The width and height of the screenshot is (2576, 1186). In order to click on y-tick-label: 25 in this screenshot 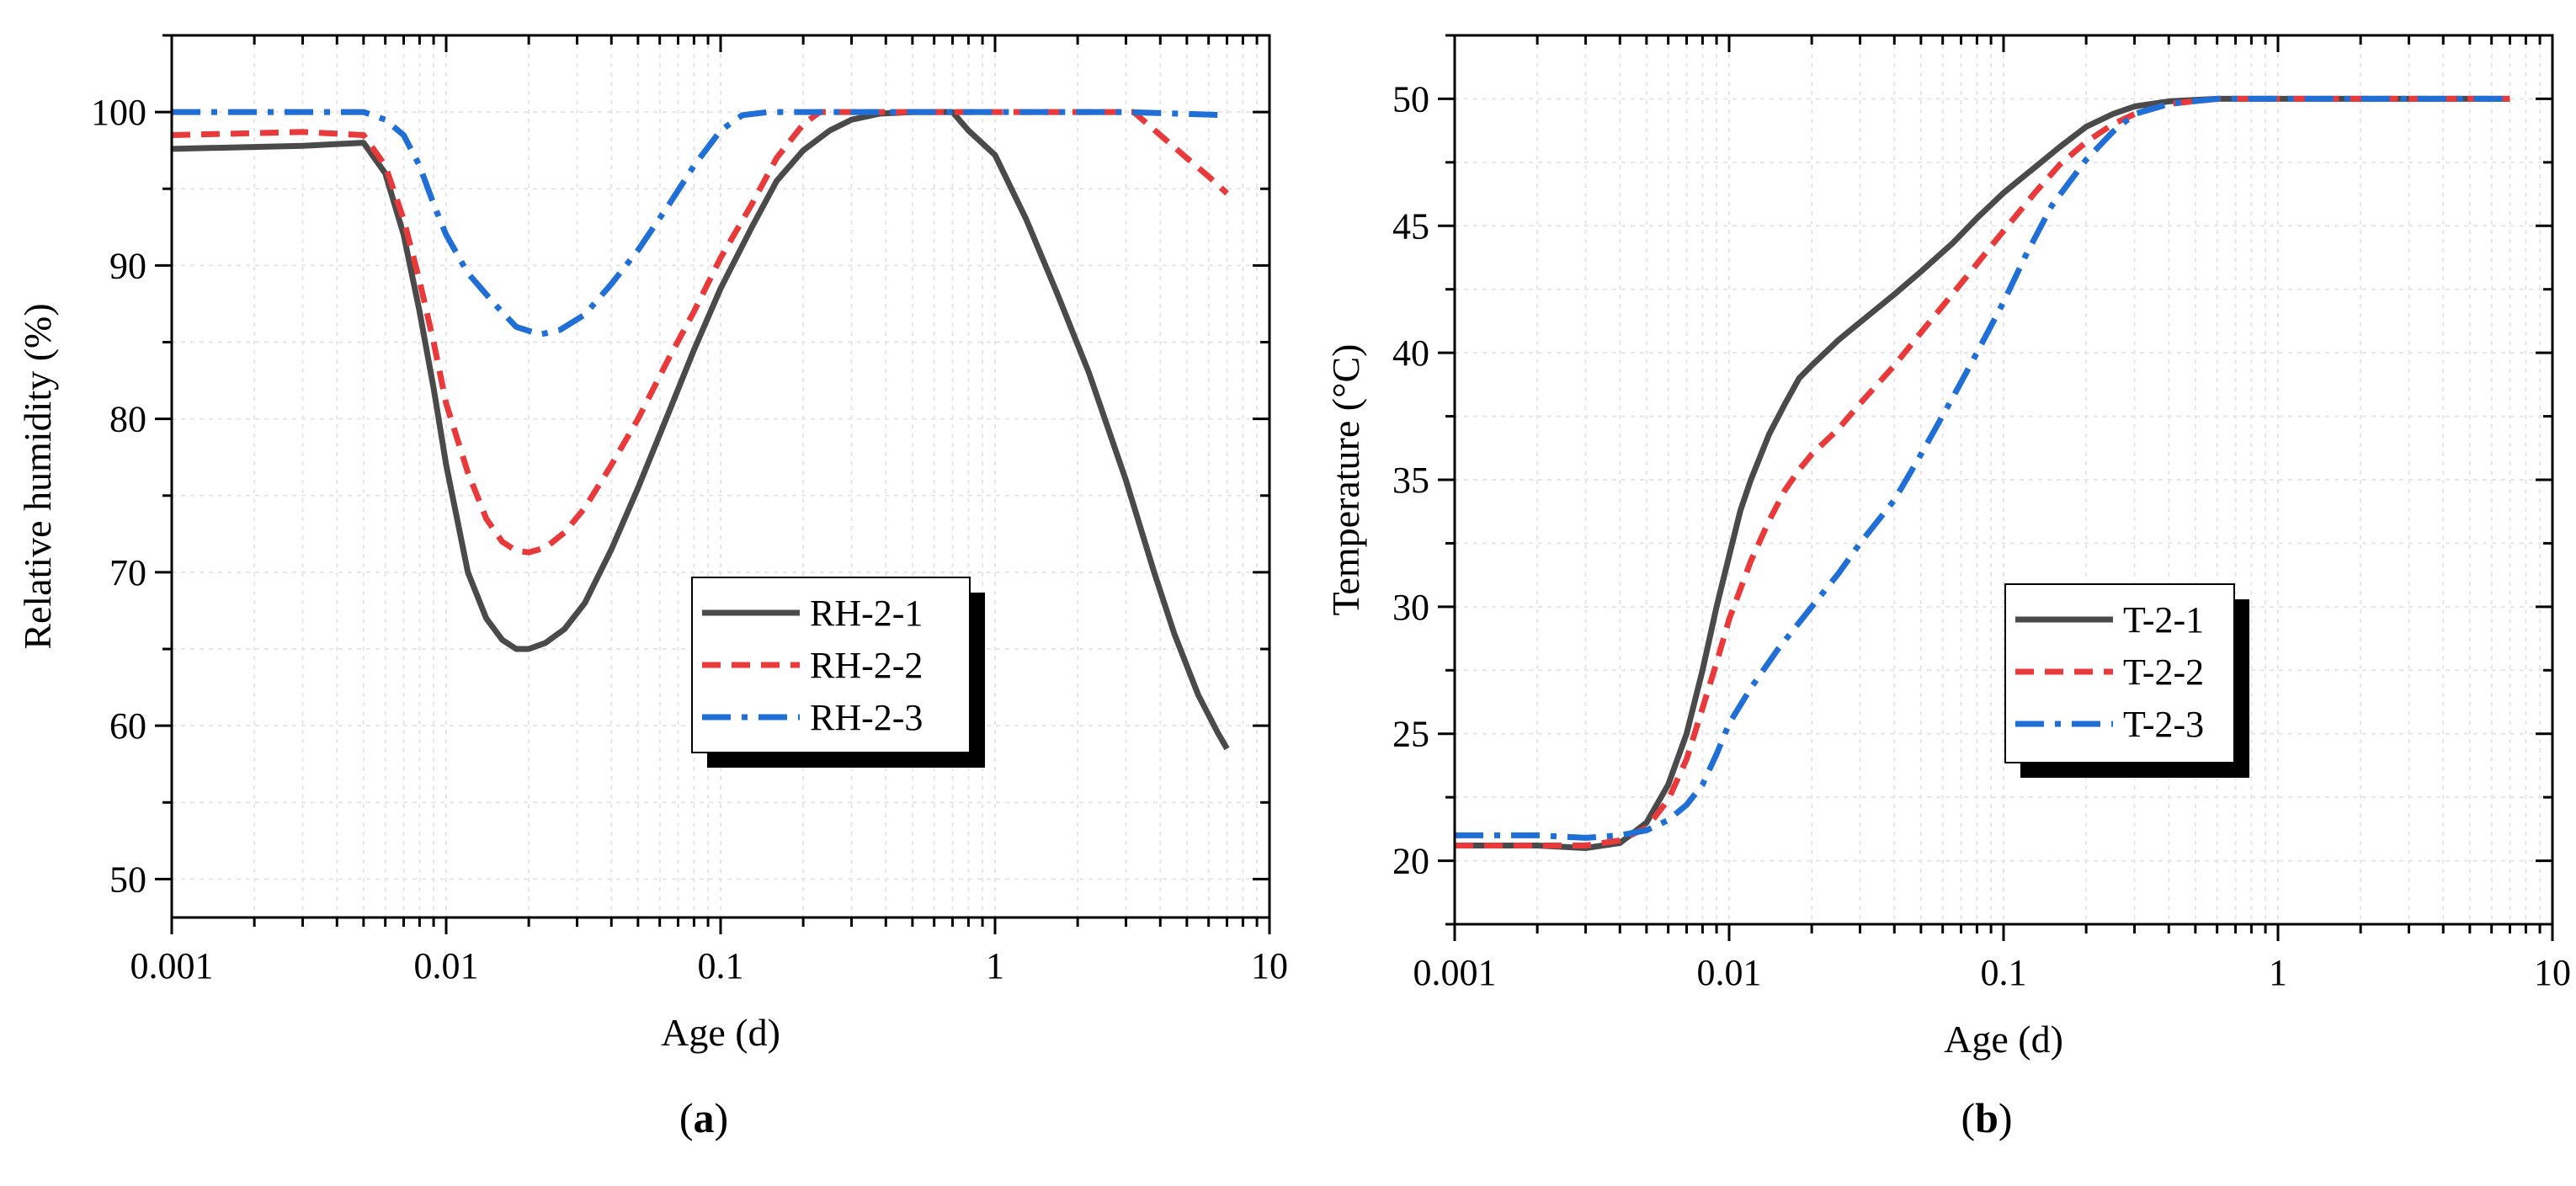, I will do `click(1411, 734)`.